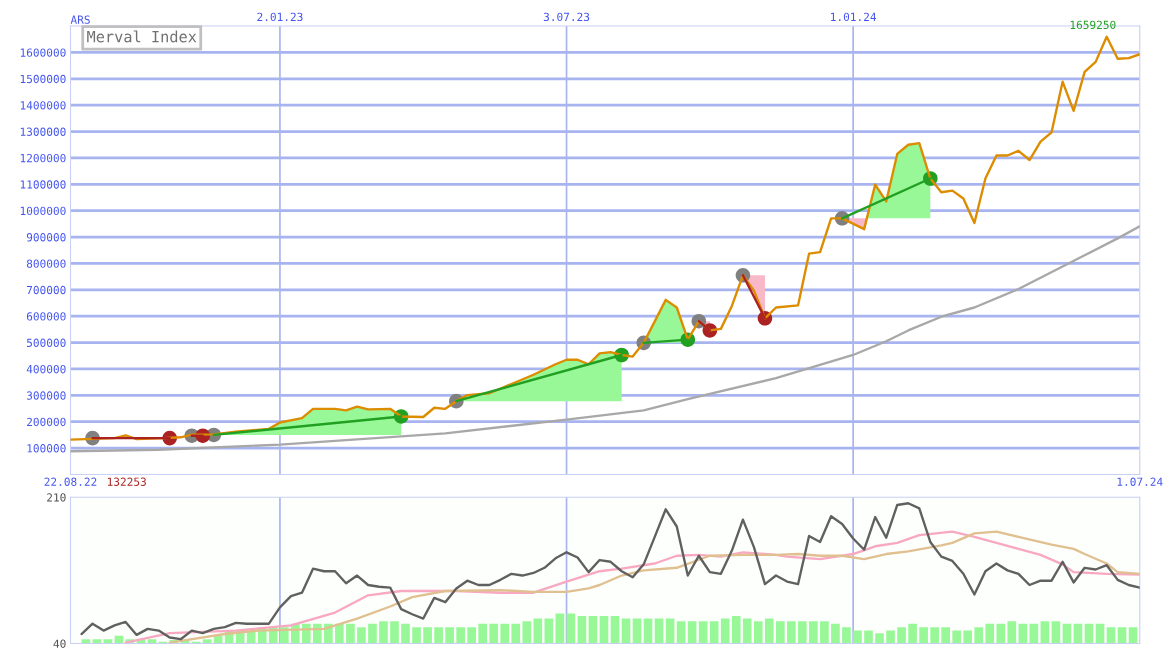 The height and width of the screenshot is (650, 1175). What do you see at coordinates (126, 481) in the screenshot?
I see `text: 132253` at bounding box center [126, 481].